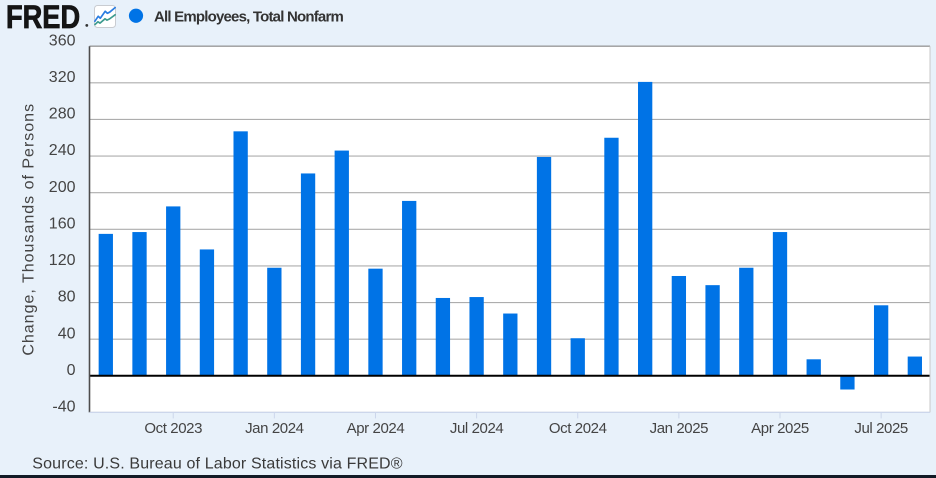  What do you see at coordinates (274, 428) in the screenshot?
I see `svg-text: Jan 2024` at bounding box center [274, 428].